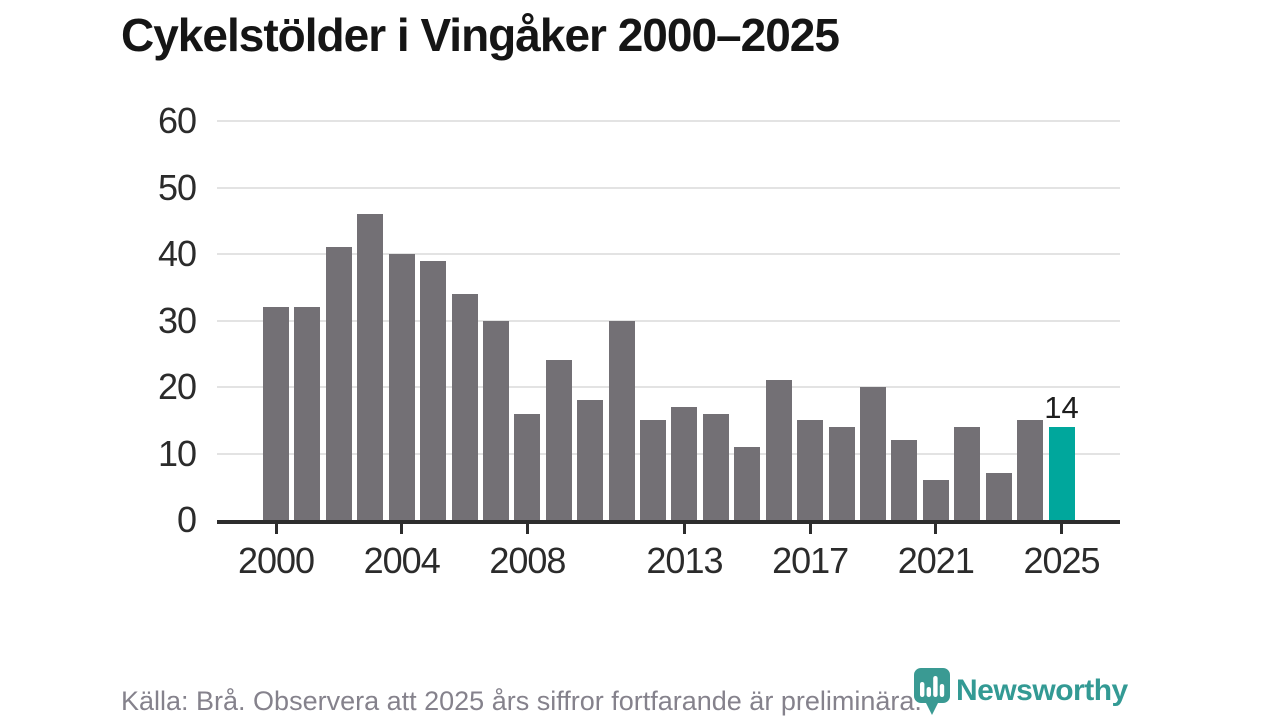  I want to click on bar-2021, so click(935, 500).